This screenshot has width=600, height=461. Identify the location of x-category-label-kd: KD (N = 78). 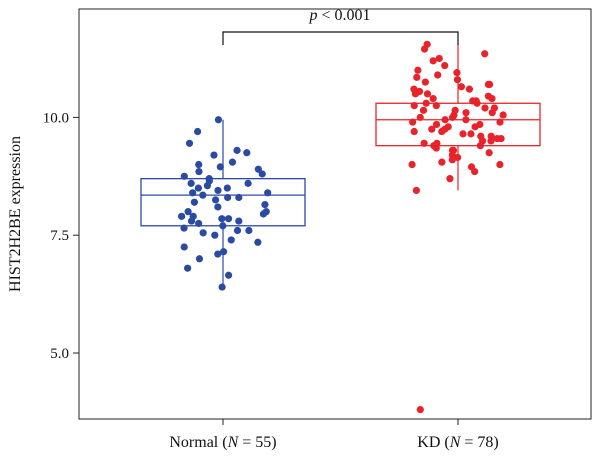
(457, 442).